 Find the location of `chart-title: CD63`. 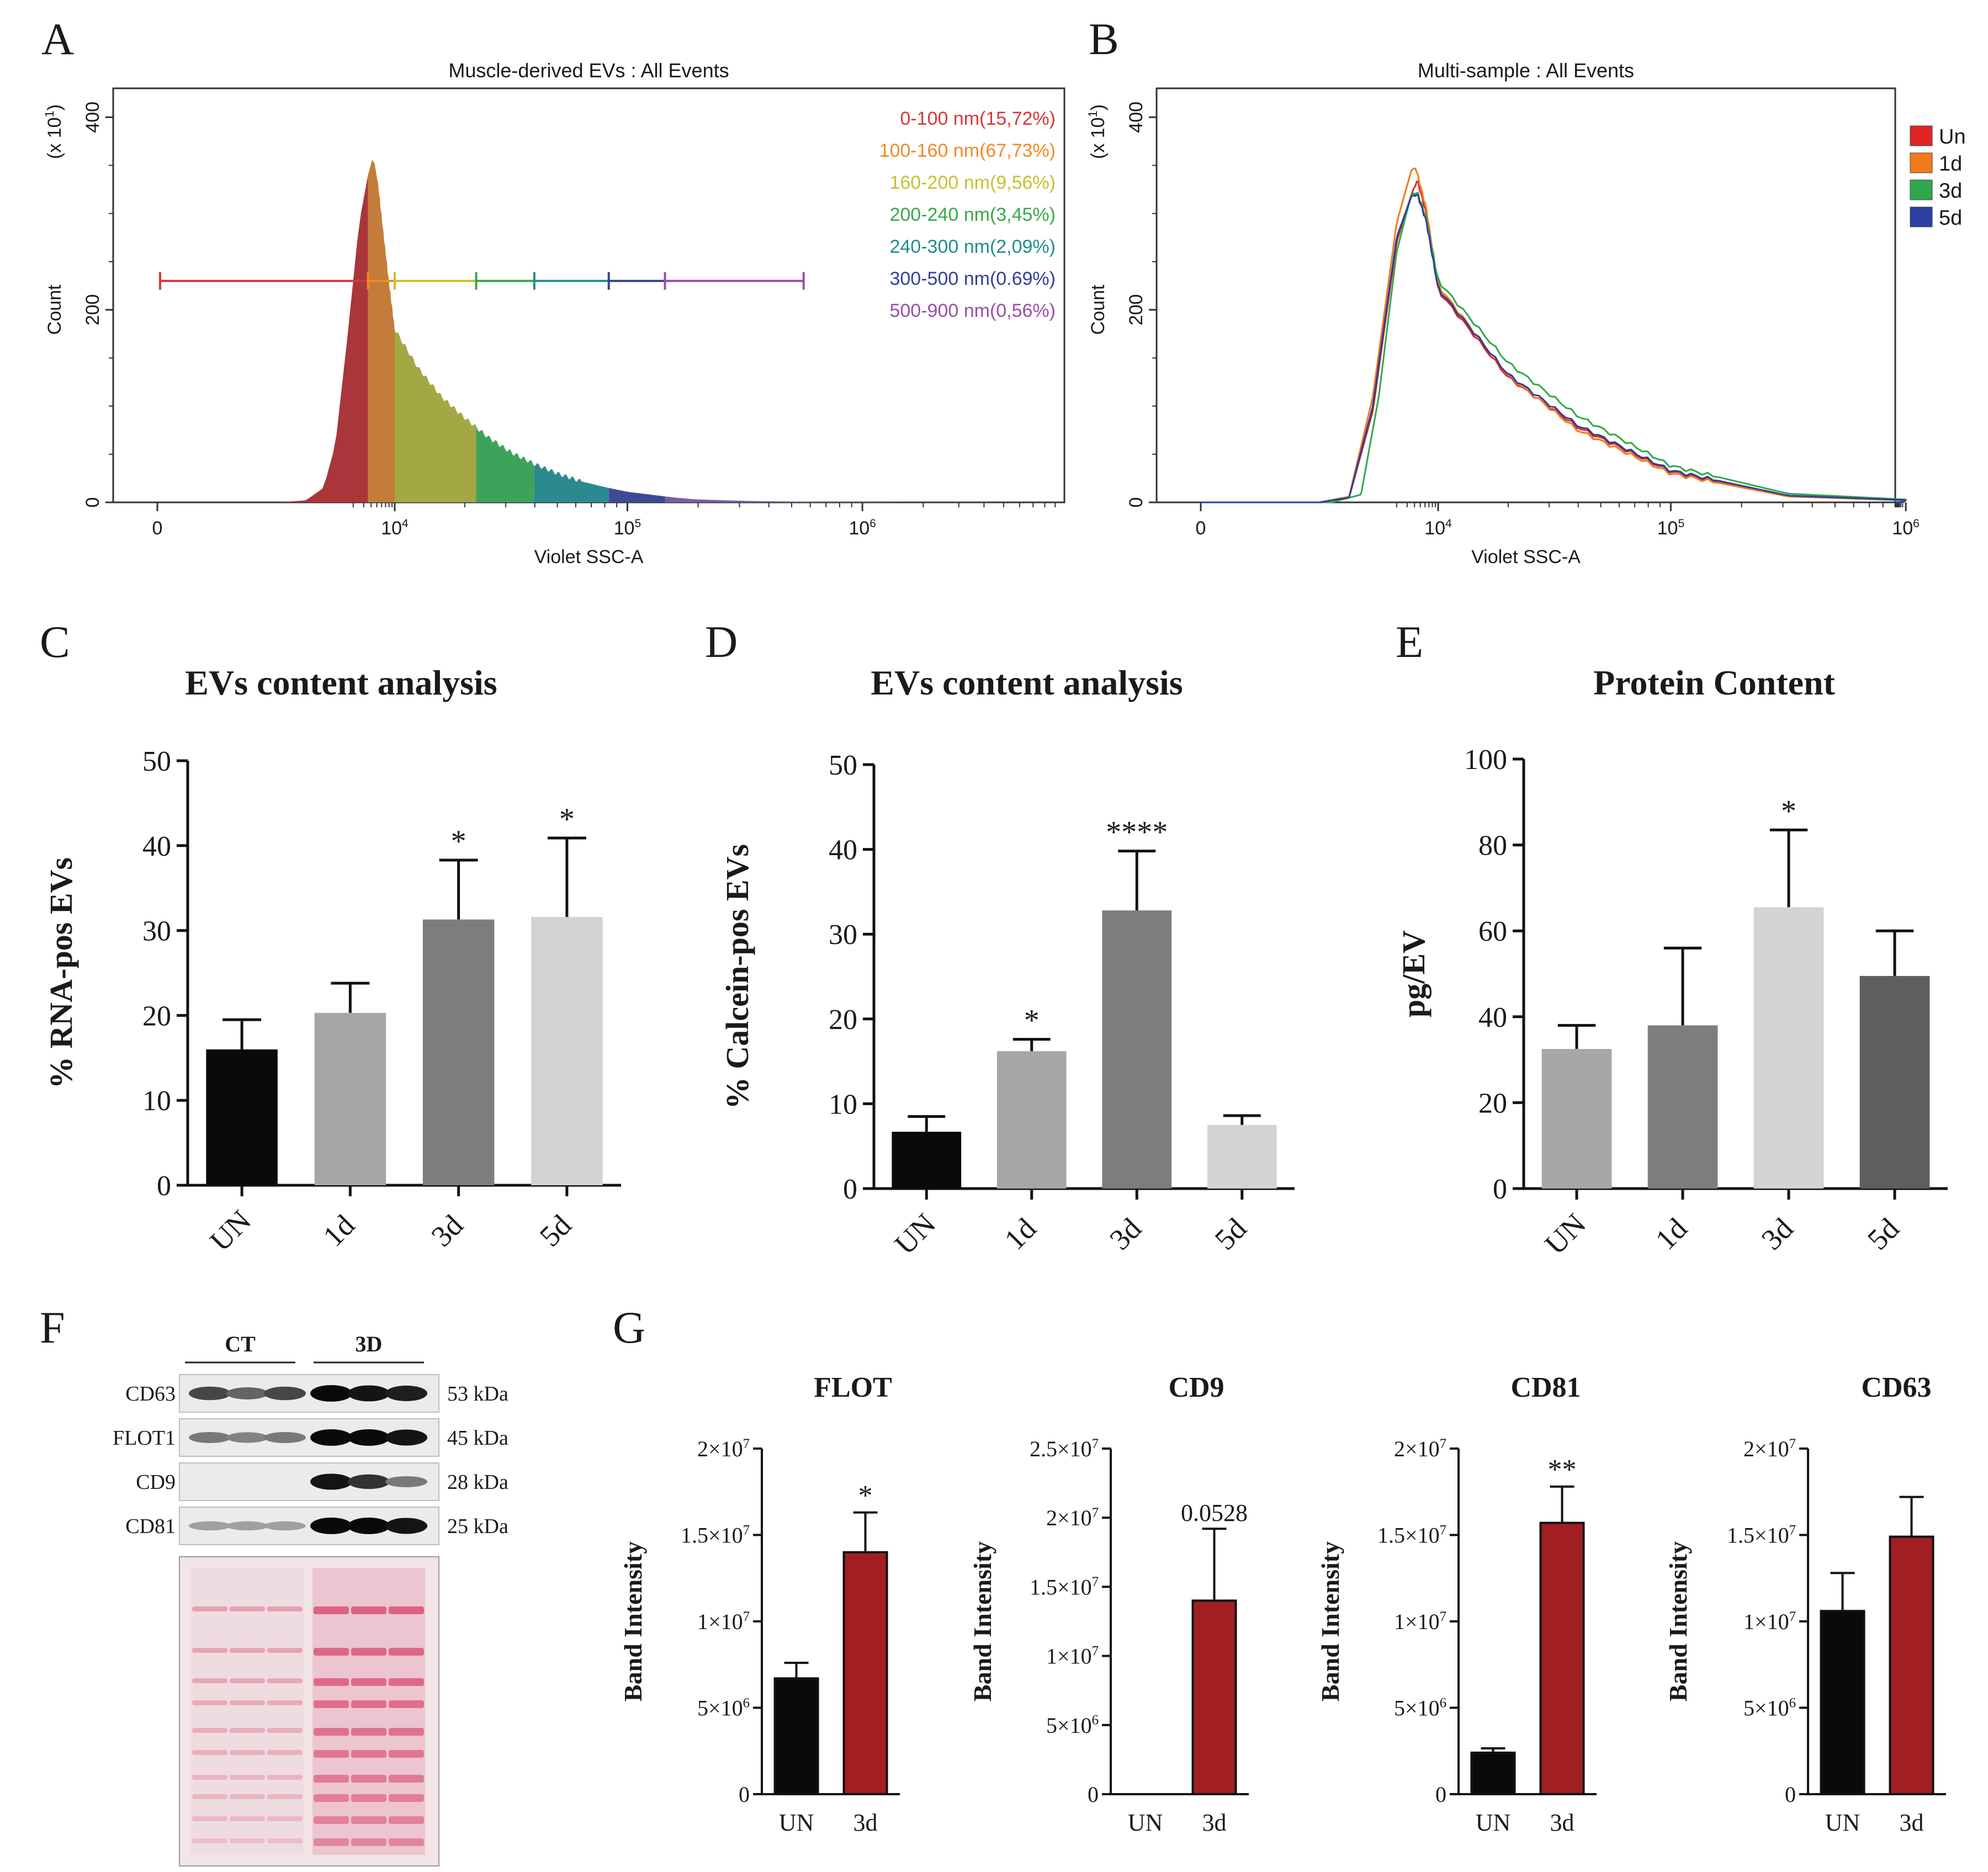

chart-title: CD63 is located at coordinates (1896, 1387).